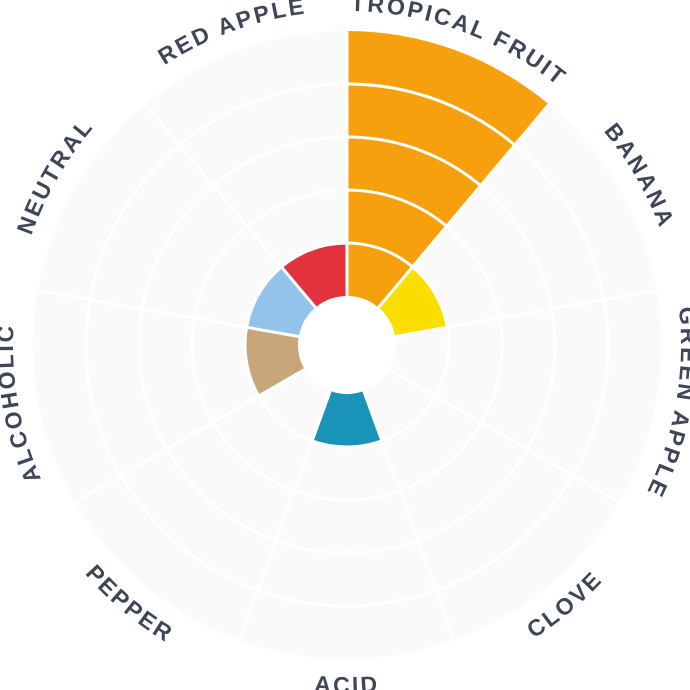  I want to click on bar-neutral, so click(281, 301).